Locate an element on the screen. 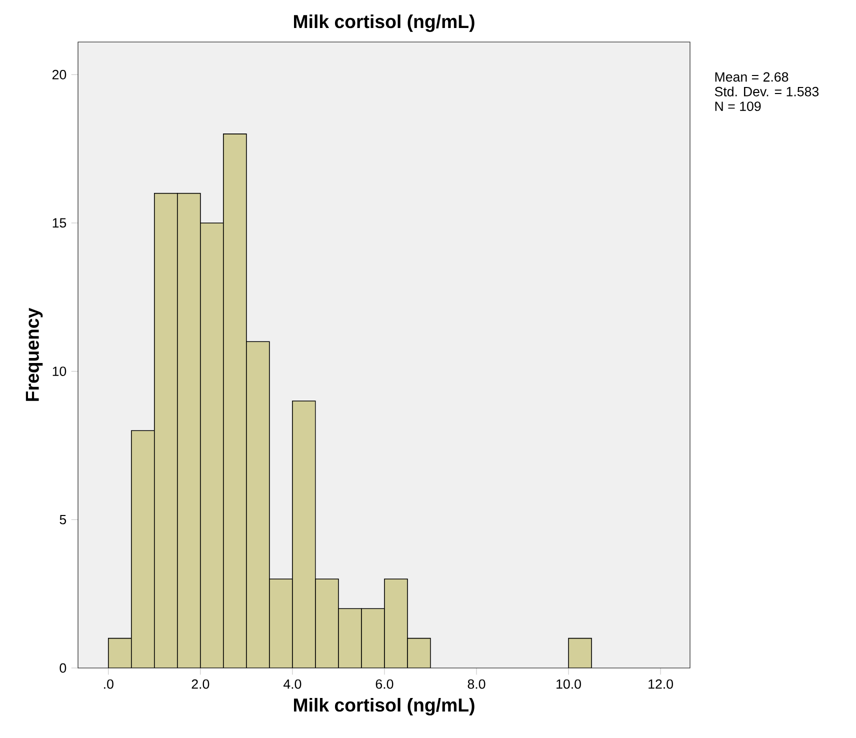  x-tick-label: .0 is located at coordinates (109, 684).